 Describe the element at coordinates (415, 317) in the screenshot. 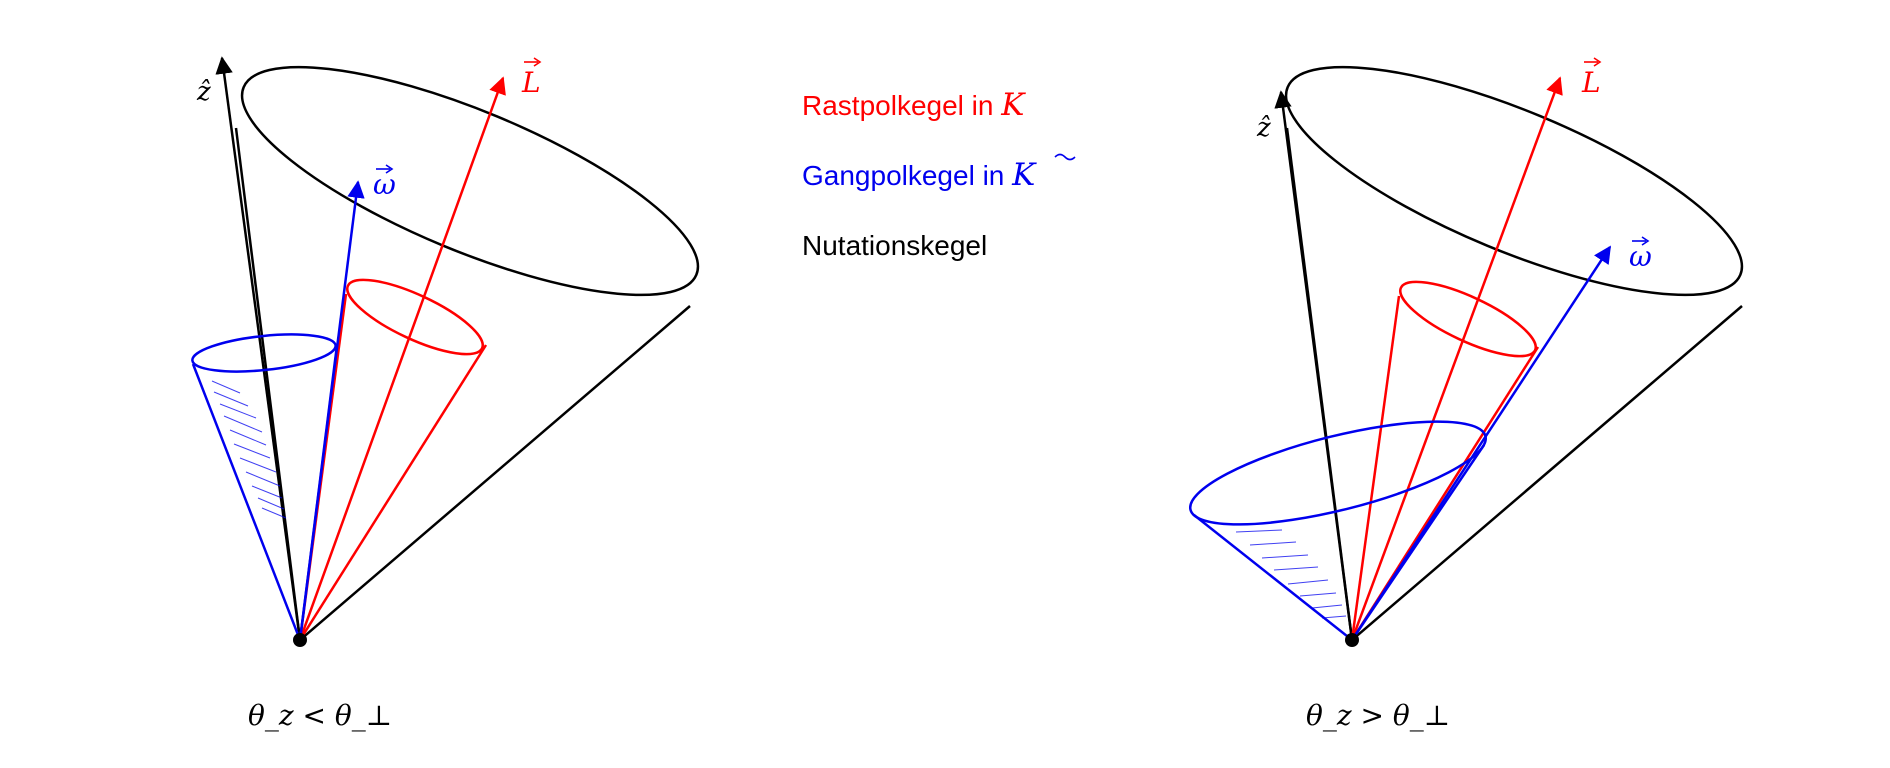

I see `left-rastpol-cone-rim` at that location.